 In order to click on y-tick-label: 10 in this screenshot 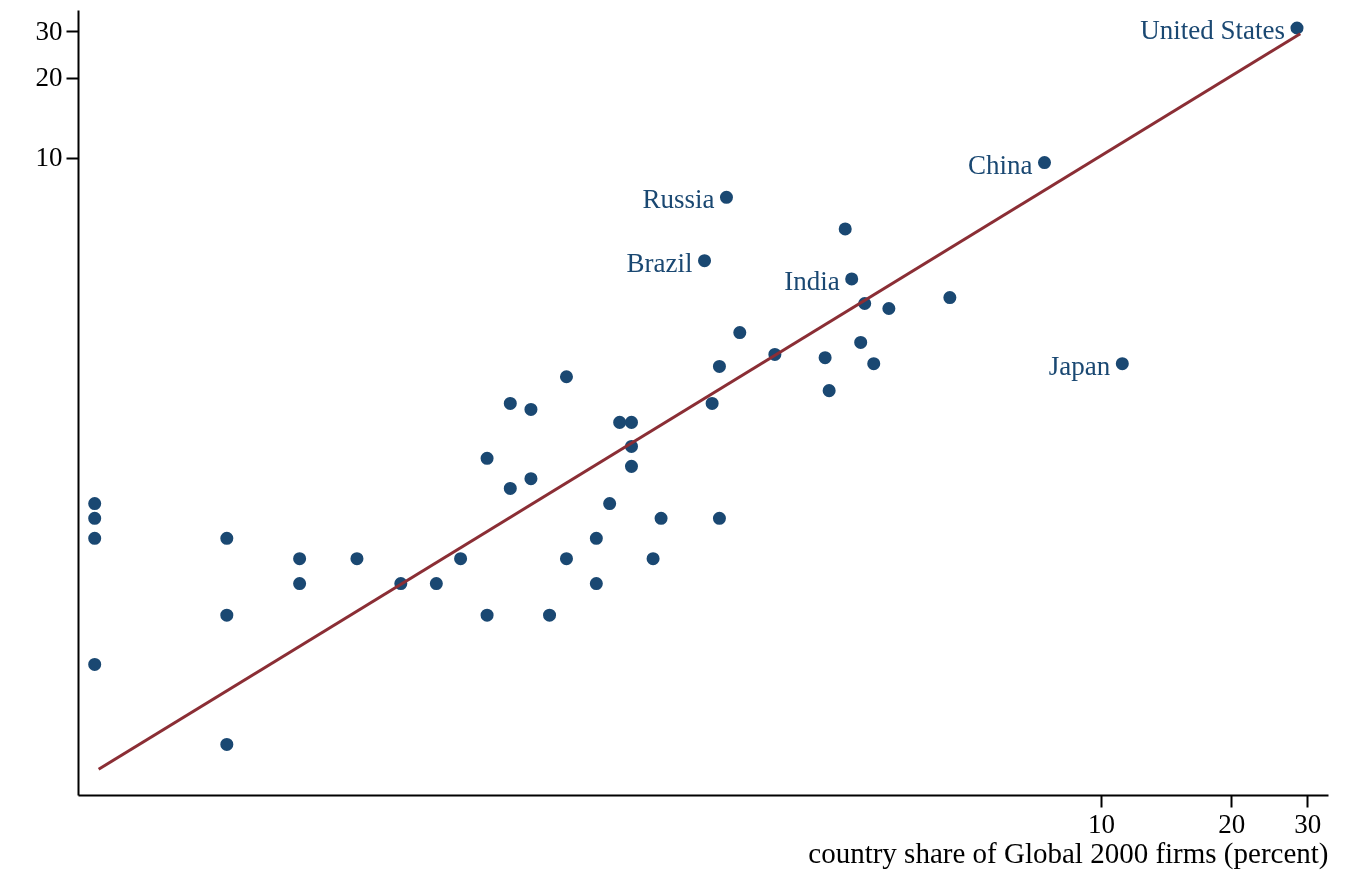, I will do `click(49, 157)`.